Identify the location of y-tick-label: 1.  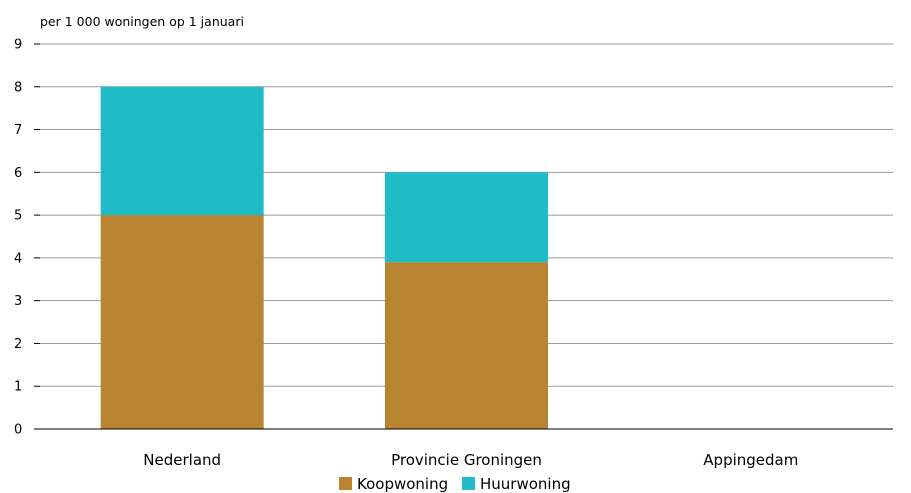
(18, 387).